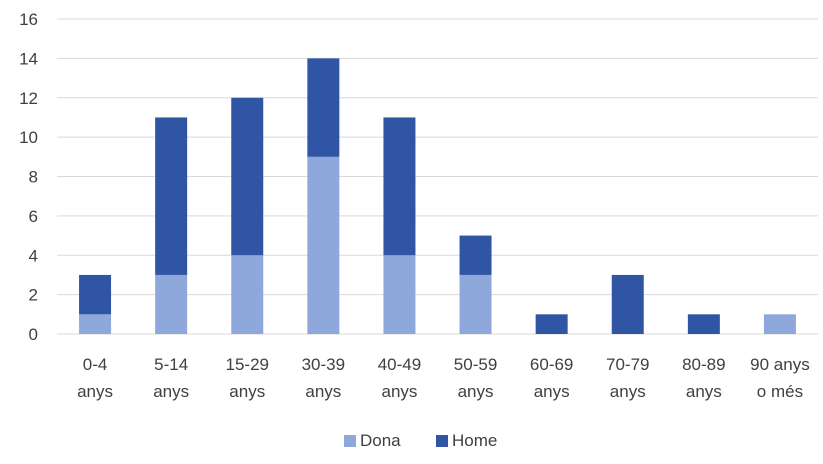  I want to click on y-tick-label: 16, so click(28, 19).